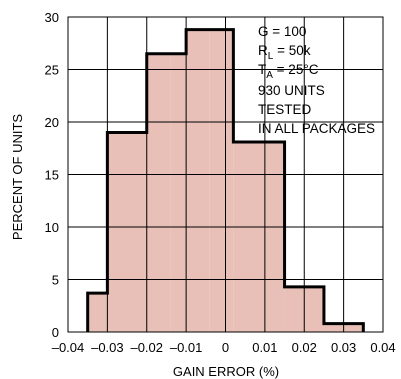 The width and height of the screenshot is (401, 379). What do you see at coordinates (107, 347) in the screenshot?
I see `x-tick-label: –0.03` at bounding box center [107, 347].